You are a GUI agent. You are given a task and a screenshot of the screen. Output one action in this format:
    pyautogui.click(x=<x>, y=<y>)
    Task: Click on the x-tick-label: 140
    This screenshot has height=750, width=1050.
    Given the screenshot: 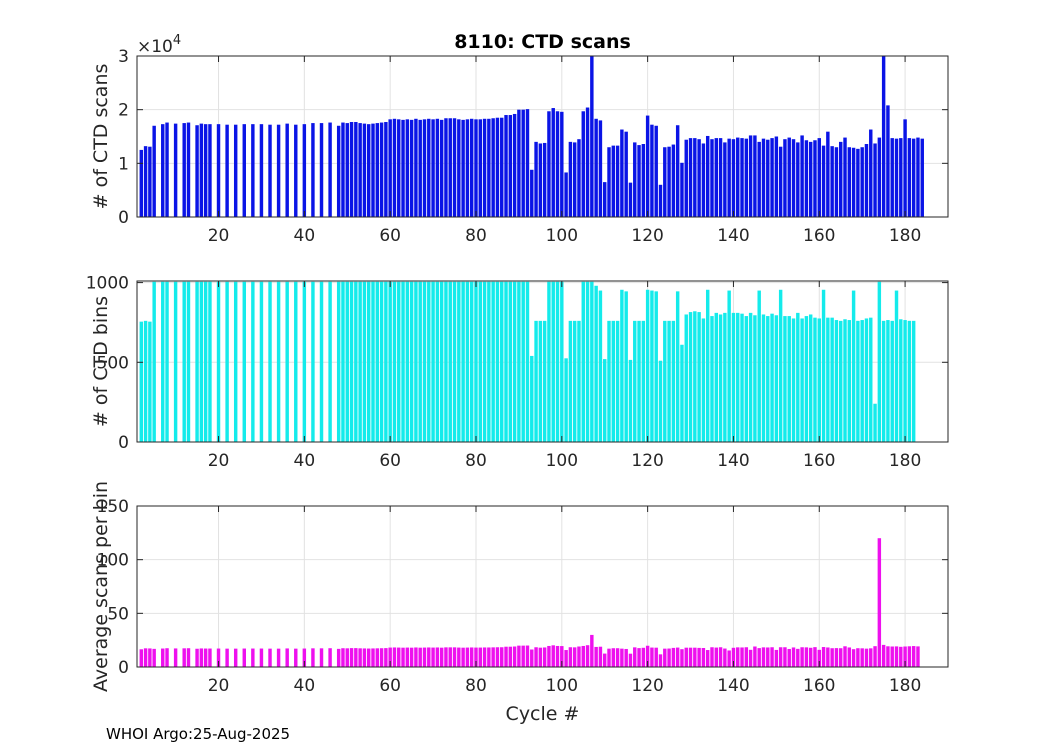 What is the action you would take?
    pyautogui.click(x=733, y=461)
    